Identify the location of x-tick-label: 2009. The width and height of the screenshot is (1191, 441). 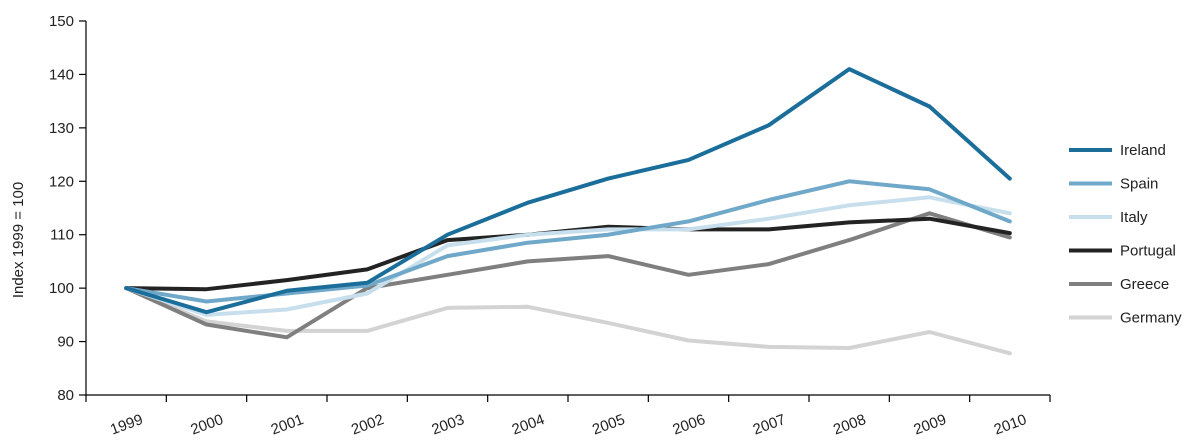
(929, 424).